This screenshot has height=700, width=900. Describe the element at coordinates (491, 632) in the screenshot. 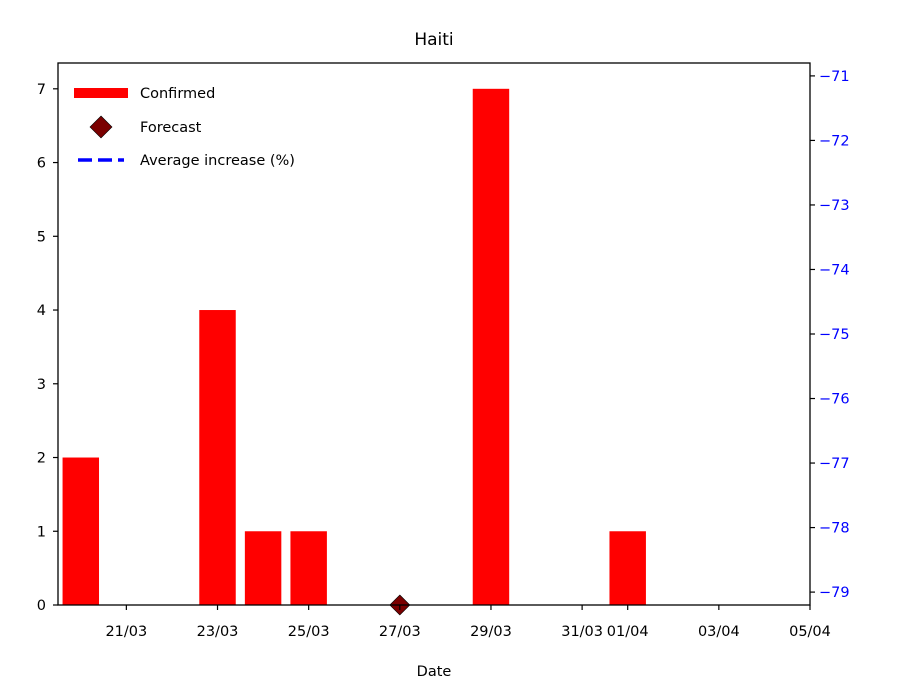

I see `x-tick-label: 29/03` at that location.